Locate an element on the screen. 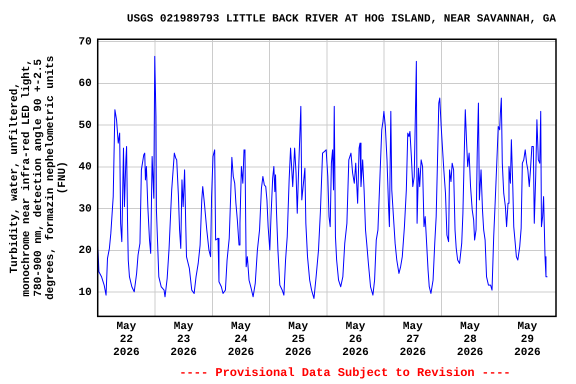 This screenshot has height=384, width=576. x-tick-label: May 27 2026 is located at coordinates (413, 340).